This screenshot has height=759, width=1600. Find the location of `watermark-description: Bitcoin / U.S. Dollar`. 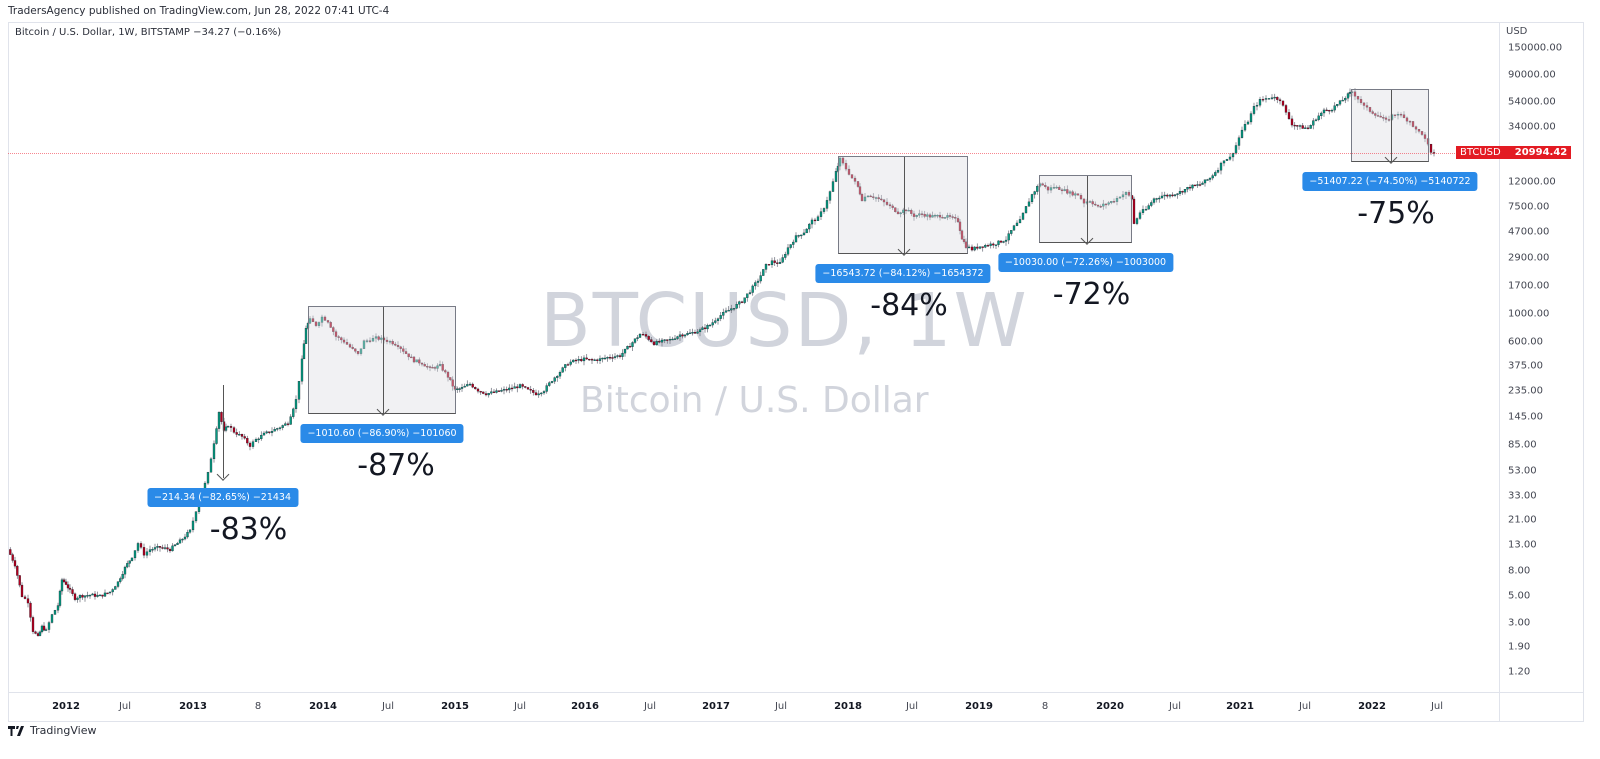

watermark-description: Bitcoin / U.S. Dollar is located at coordinates (754, 400).